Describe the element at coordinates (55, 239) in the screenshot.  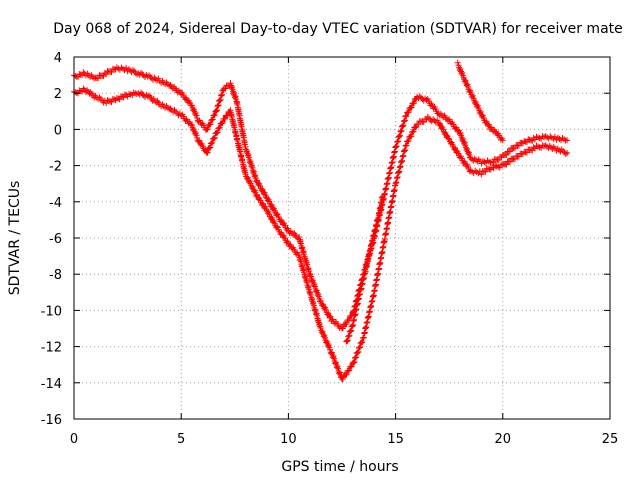
I see `y-tick-label: -6` at that location.